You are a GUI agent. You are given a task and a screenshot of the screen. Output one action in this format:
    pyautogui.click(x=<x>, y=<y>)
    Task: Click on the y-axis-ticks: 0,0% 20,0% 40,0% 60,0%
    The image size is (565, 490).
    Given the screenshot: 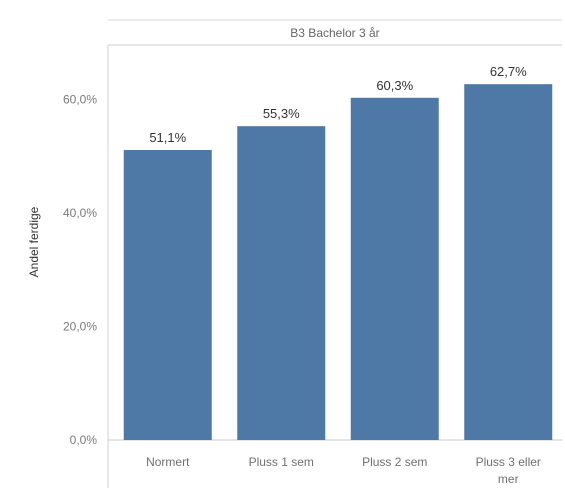 What is the action you would take?
    pyautogui.click(x=80, y=270)
    